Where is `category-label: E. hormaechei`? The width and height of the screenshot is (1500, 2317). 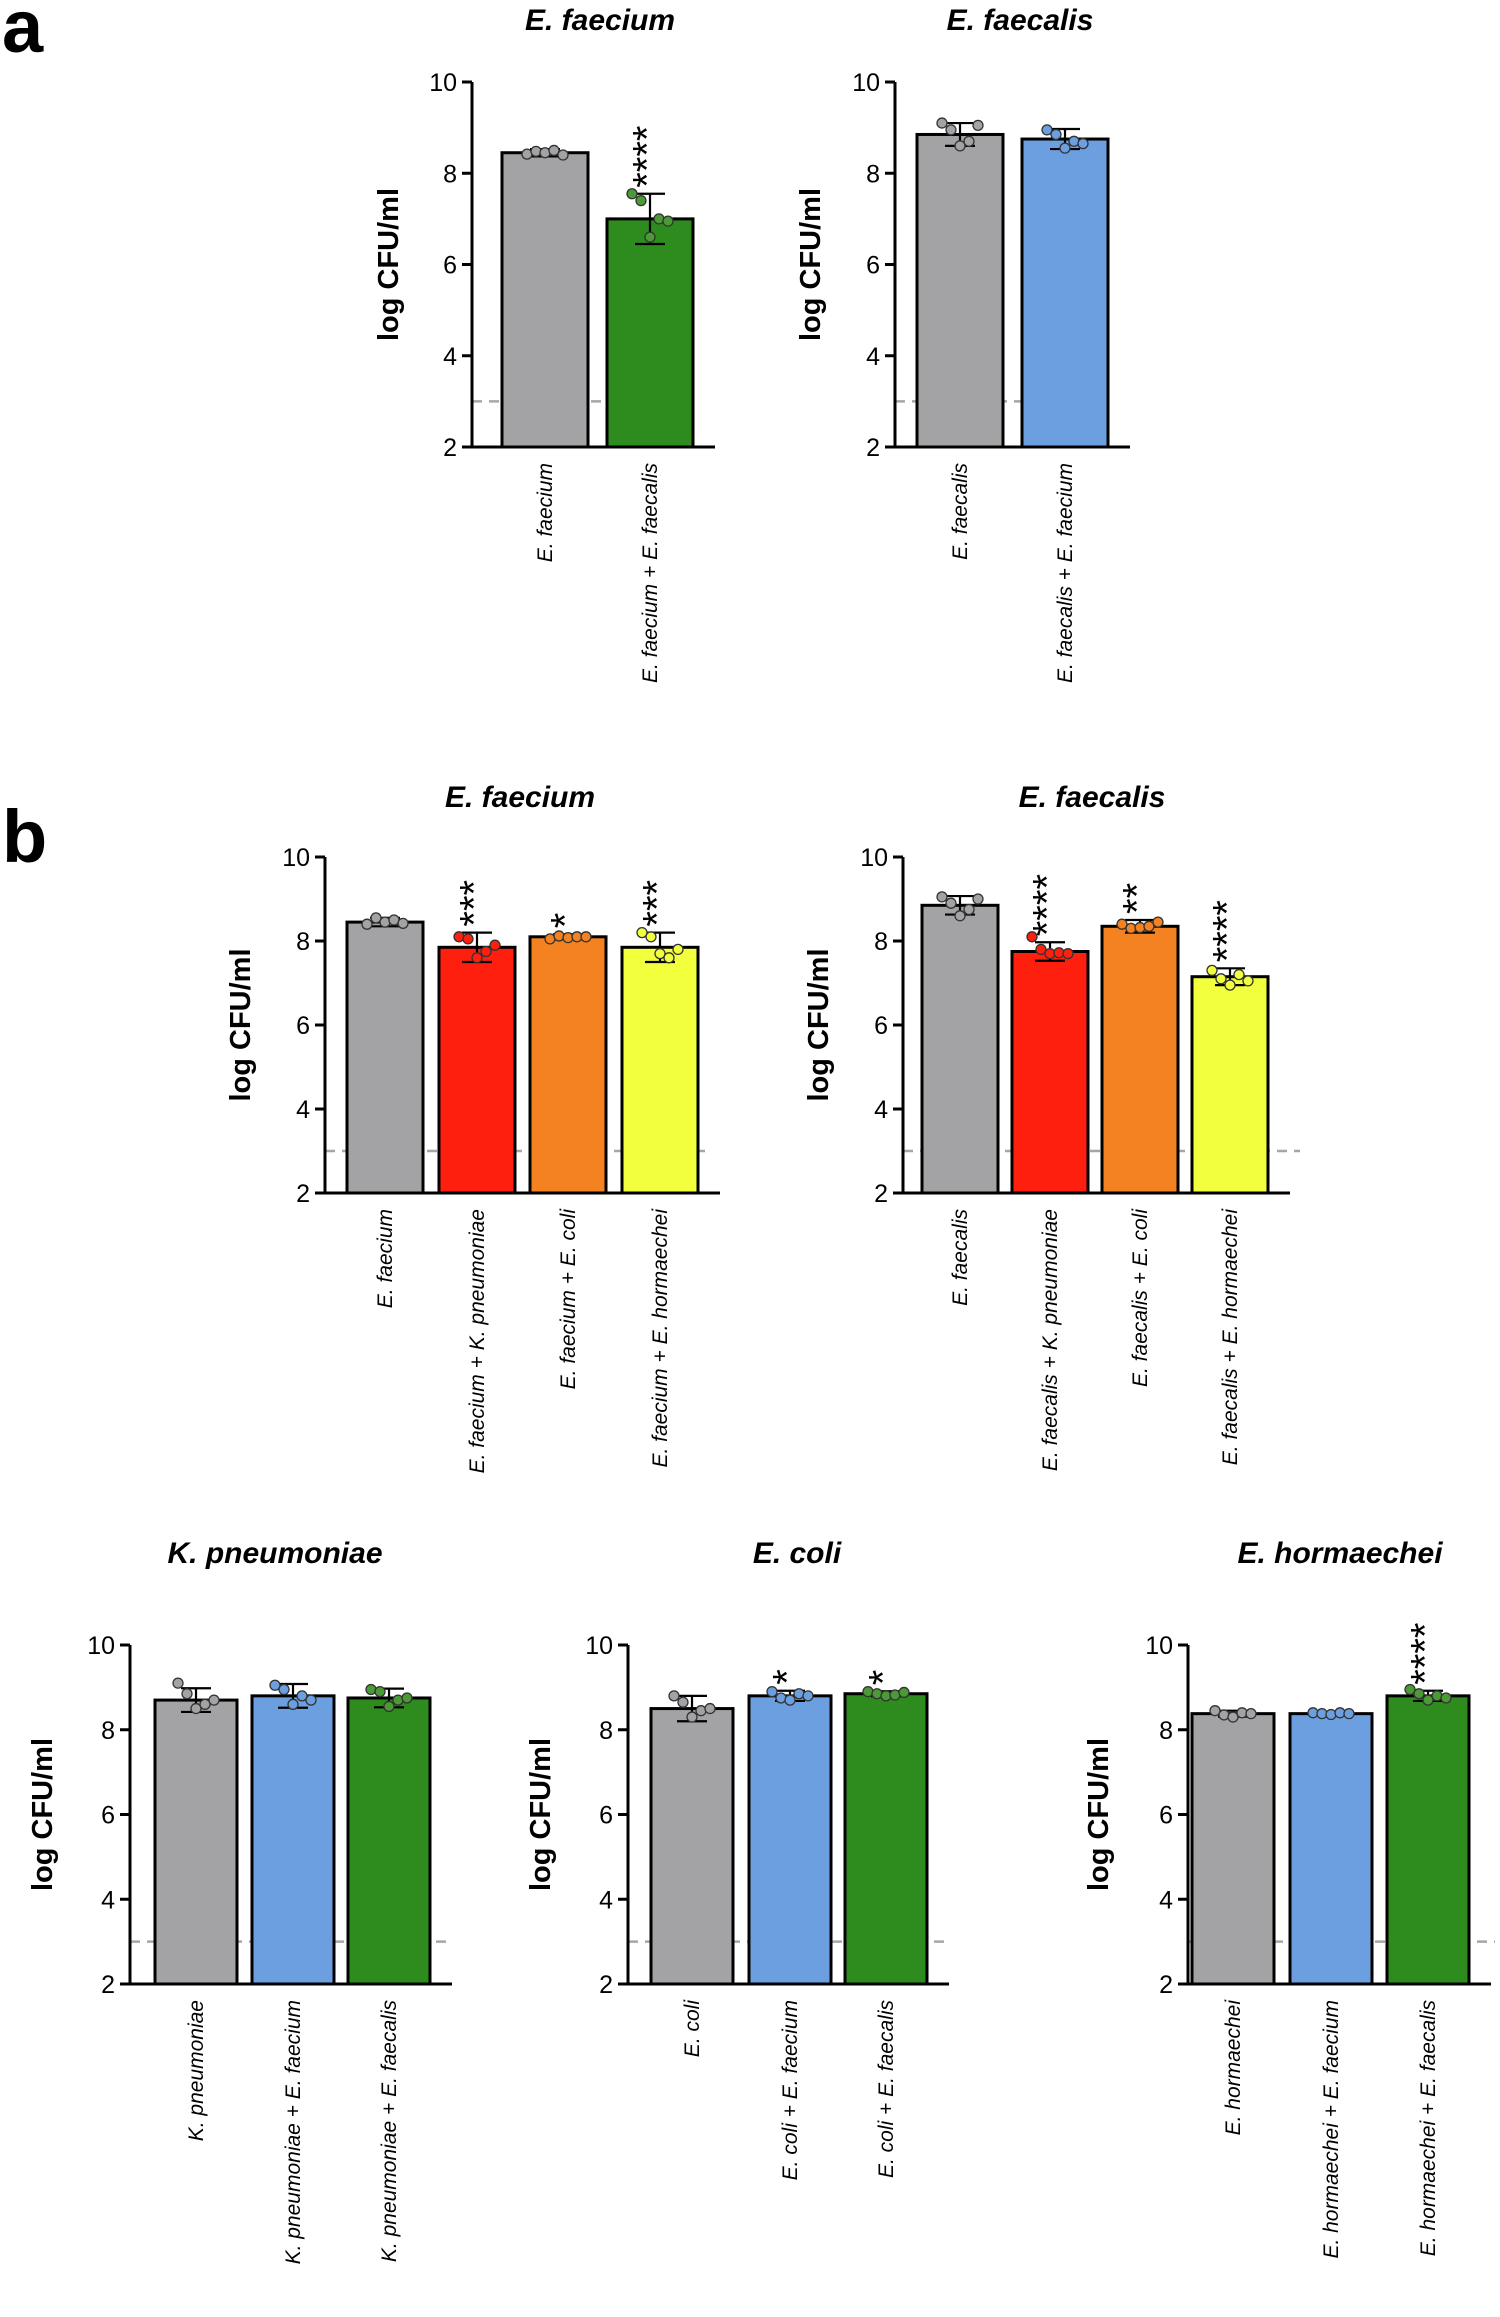
category-label: E. hormaechei is located at coordinates (1233, 2067).